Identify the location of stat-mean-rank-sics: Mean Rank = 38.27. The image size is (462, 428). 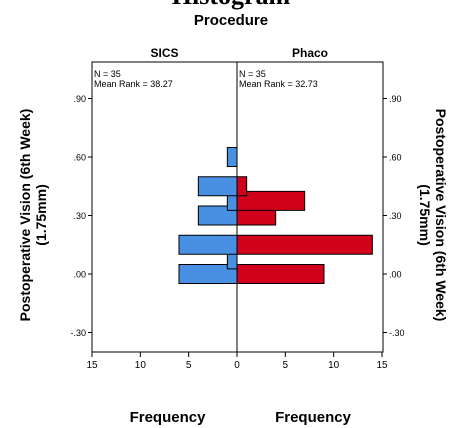
(133, 84).